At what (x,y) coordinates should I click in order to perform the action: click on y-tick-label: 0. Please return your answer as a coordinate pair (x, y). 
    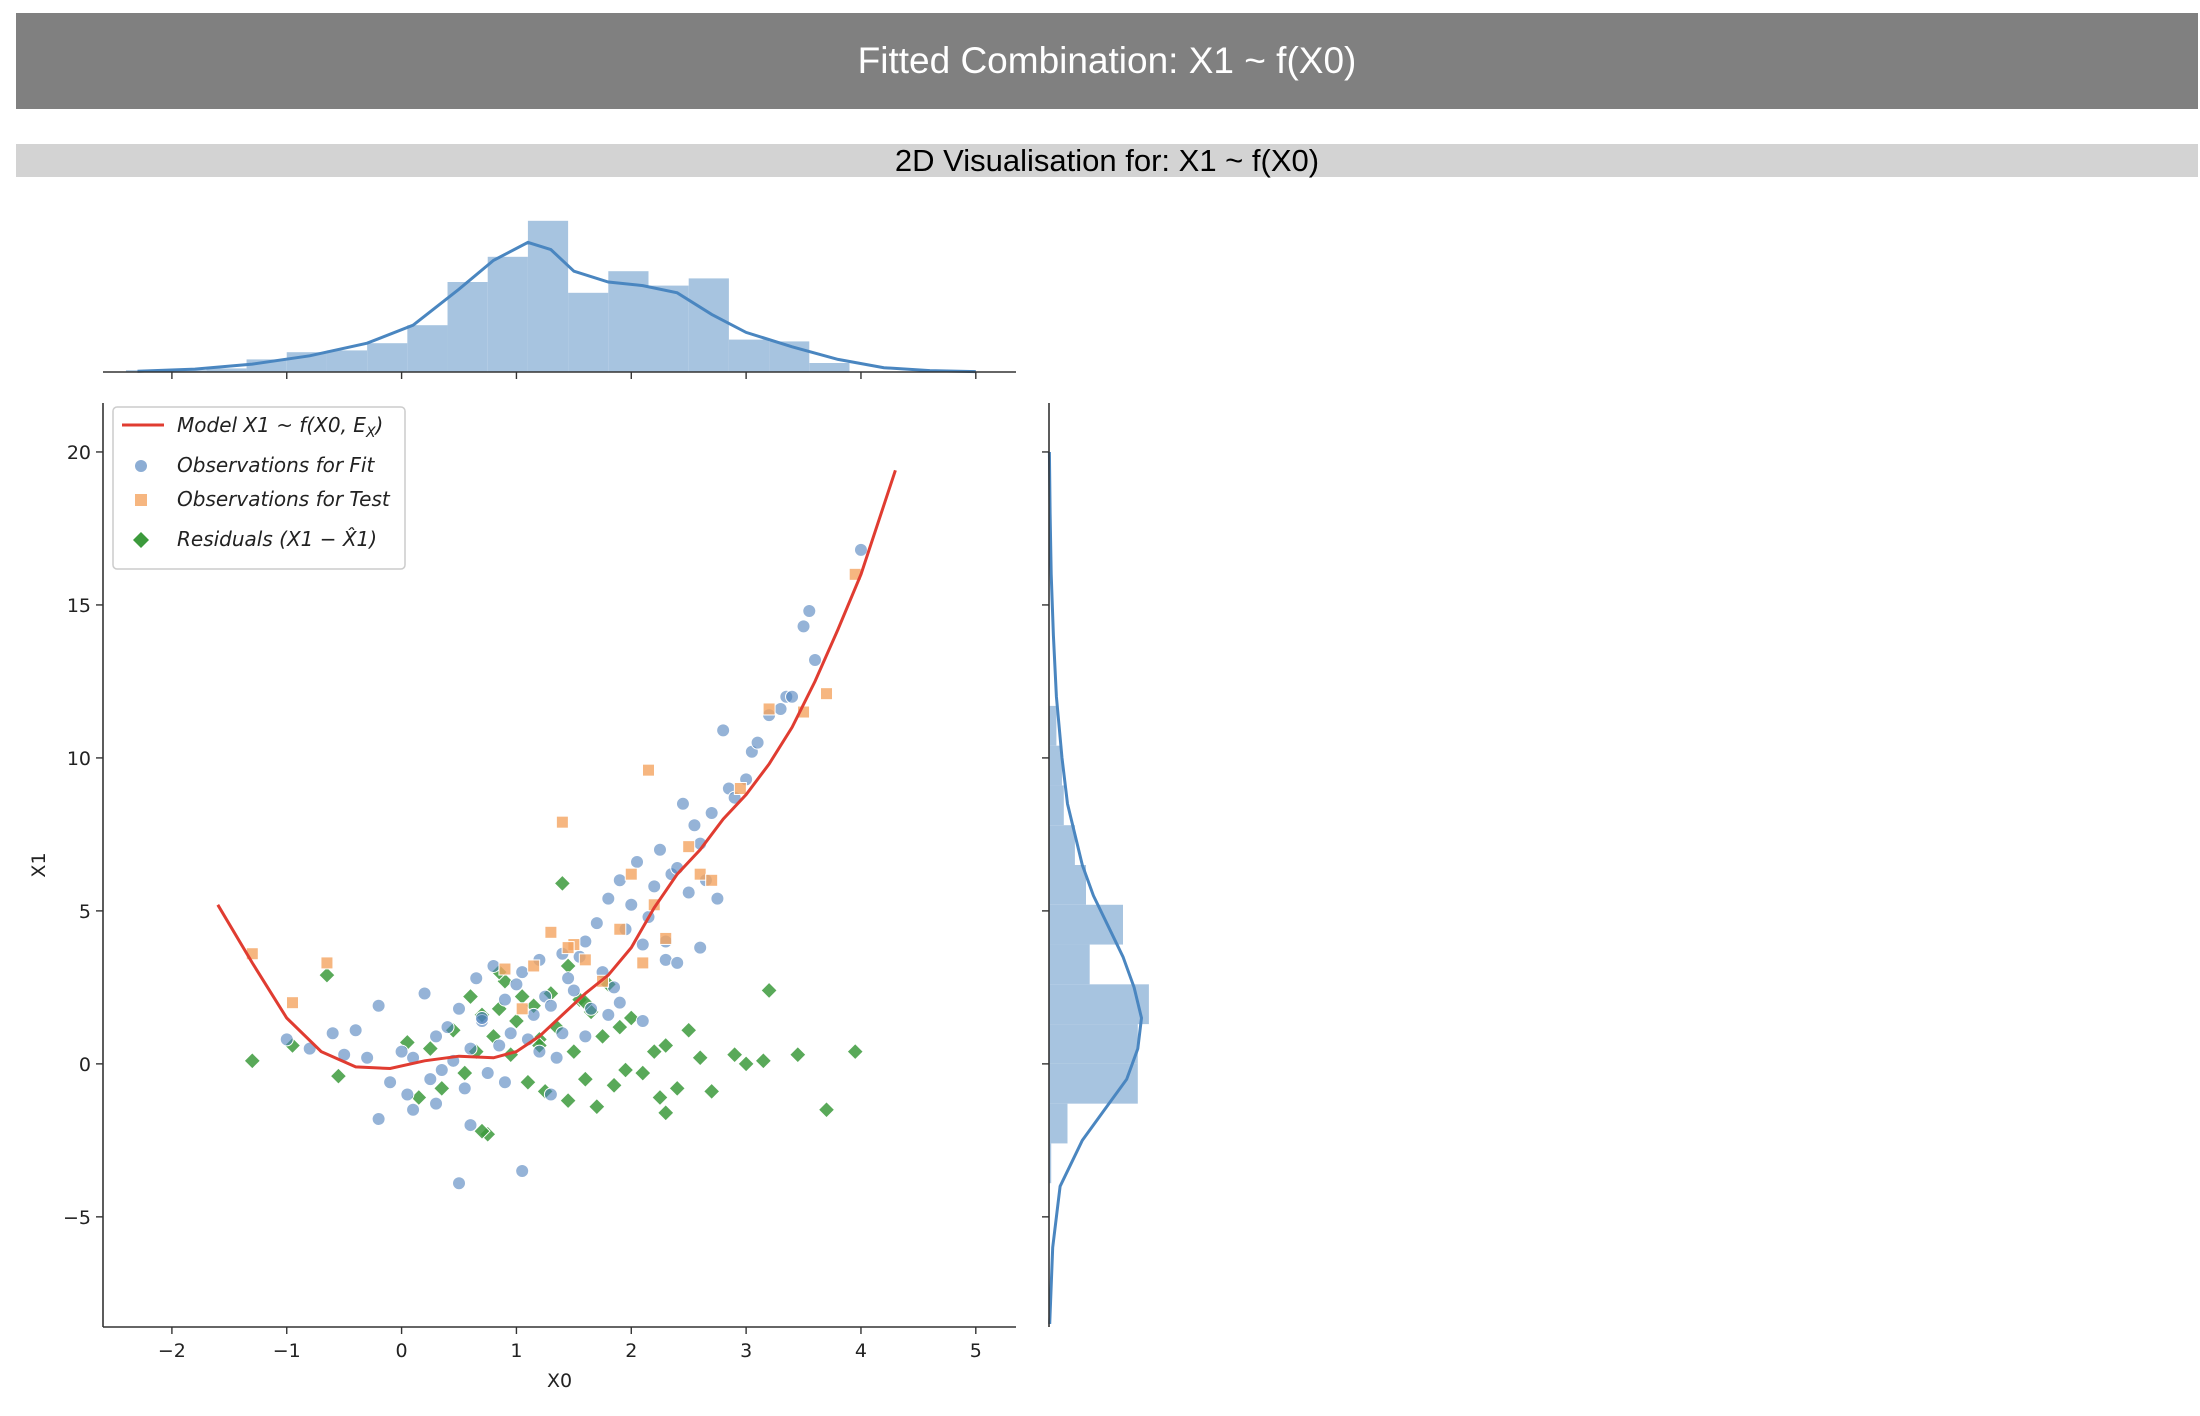
    Looking at the image, I should click on (85, 1065).